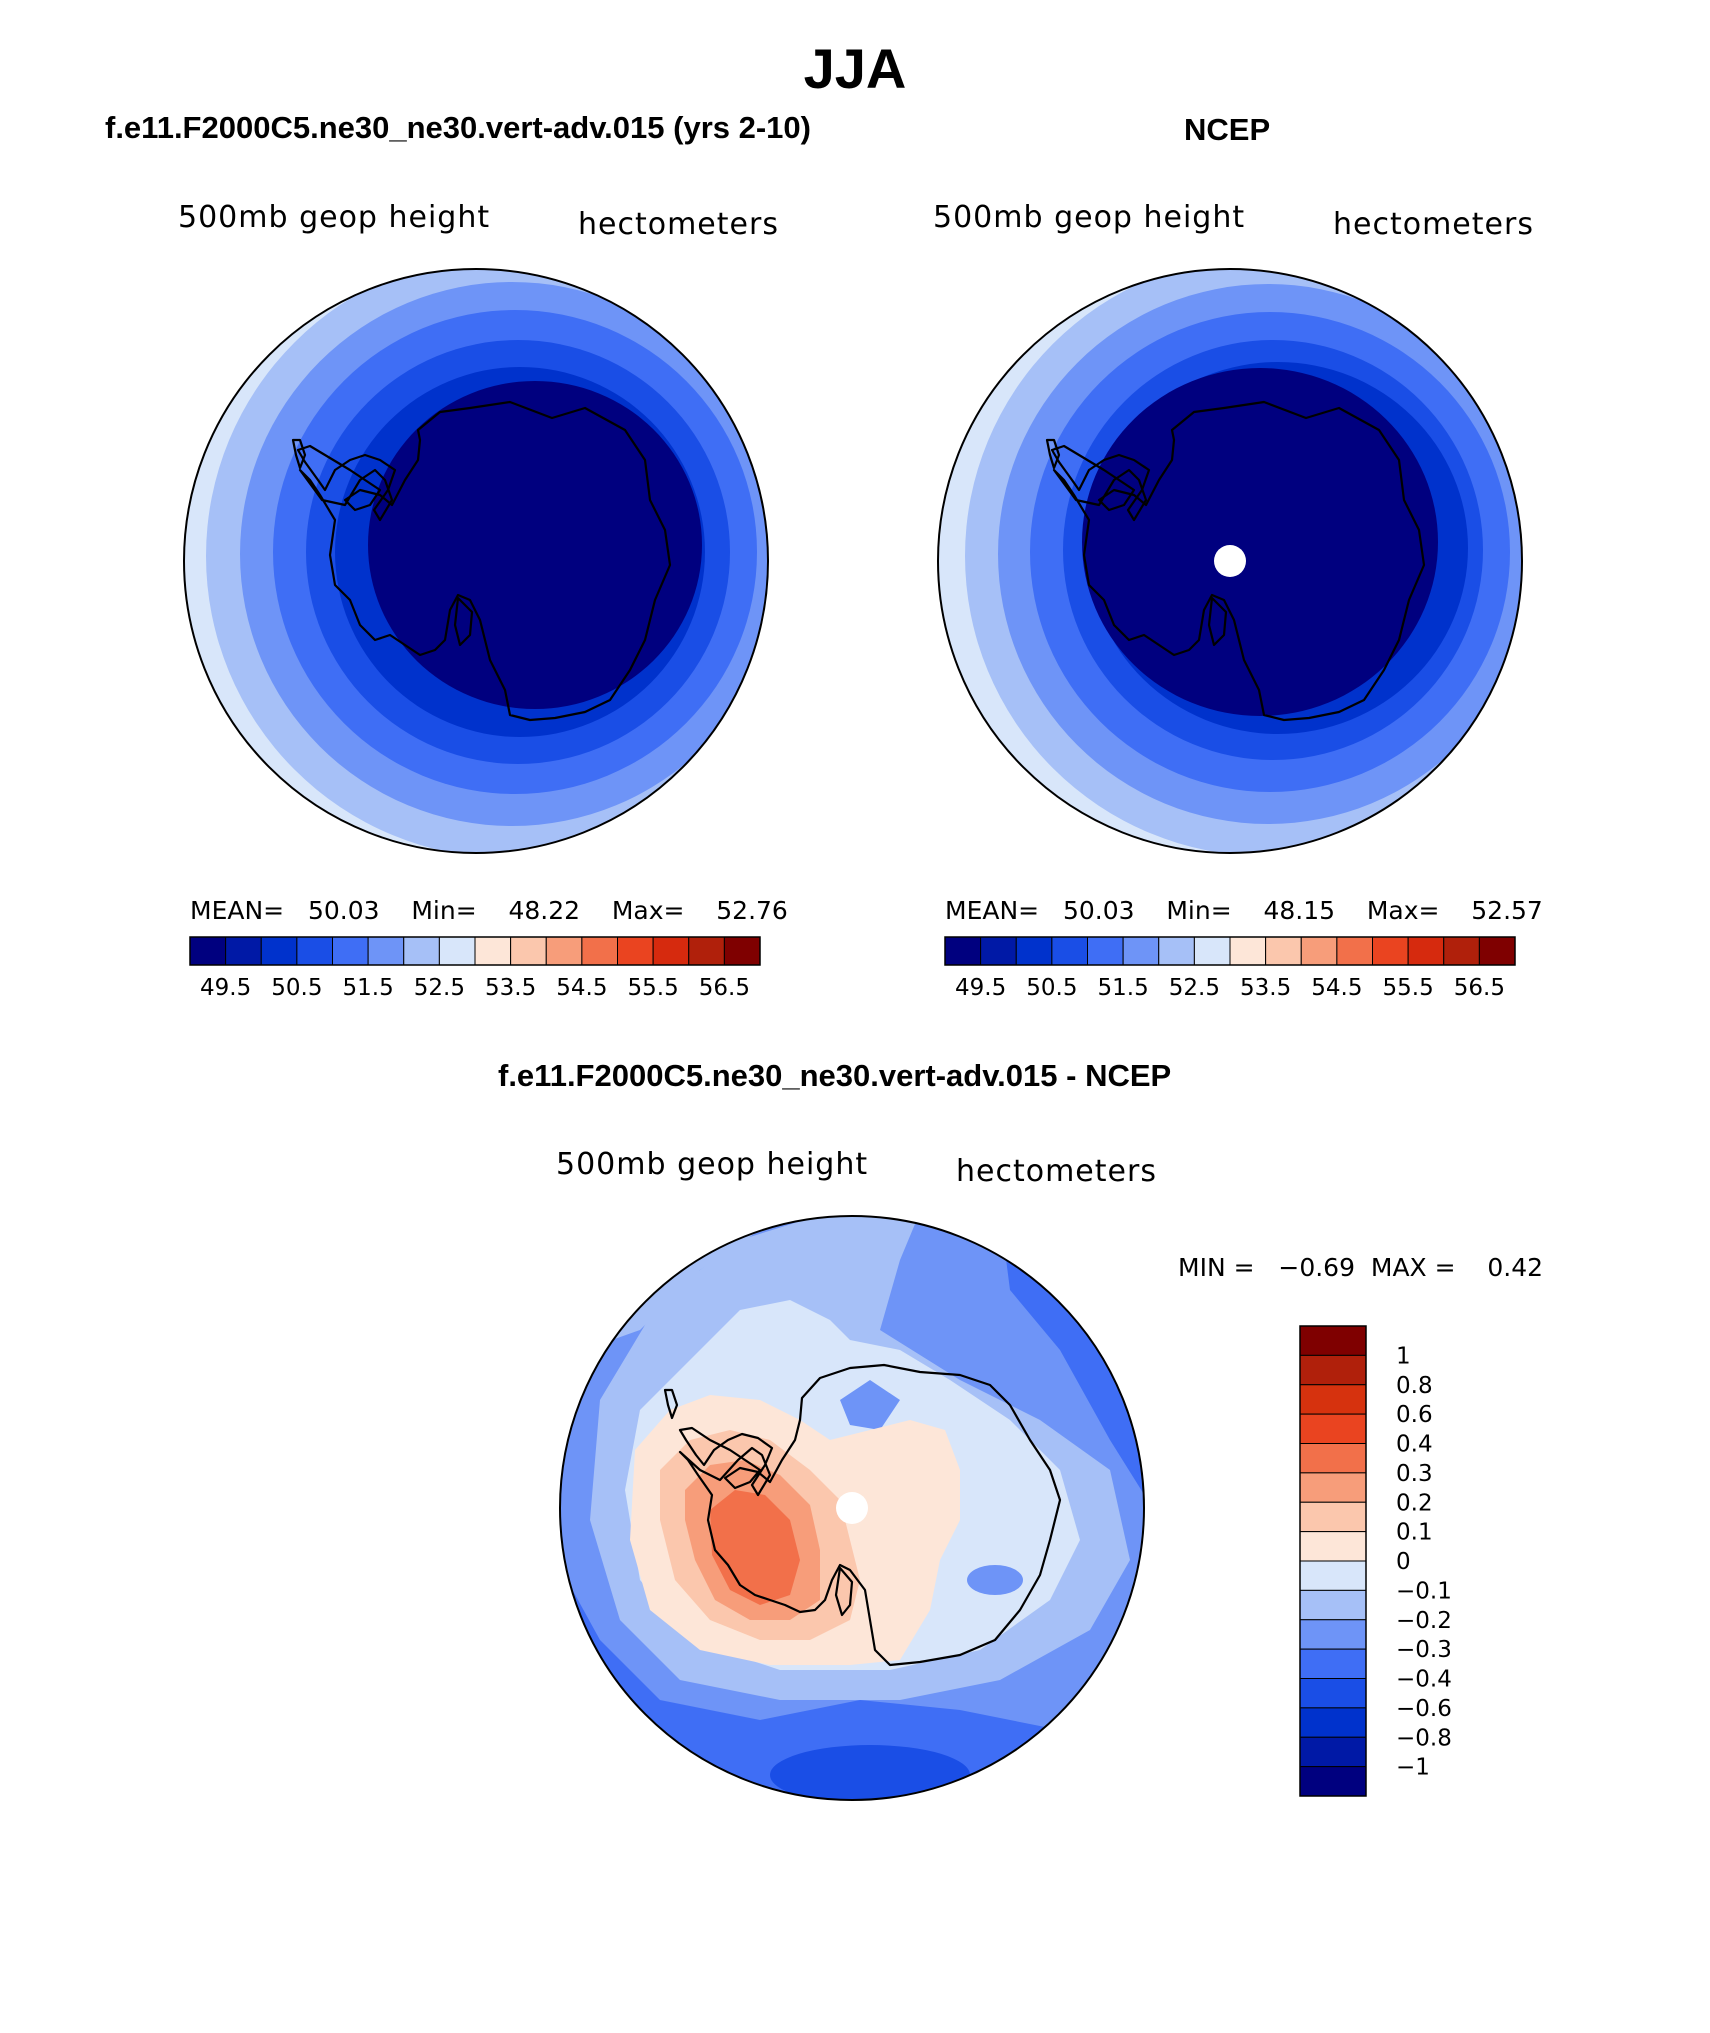 The image size is (1710, 2033). I want to click on obs-variable-label: 500mb geop height, so click(1089, 217).